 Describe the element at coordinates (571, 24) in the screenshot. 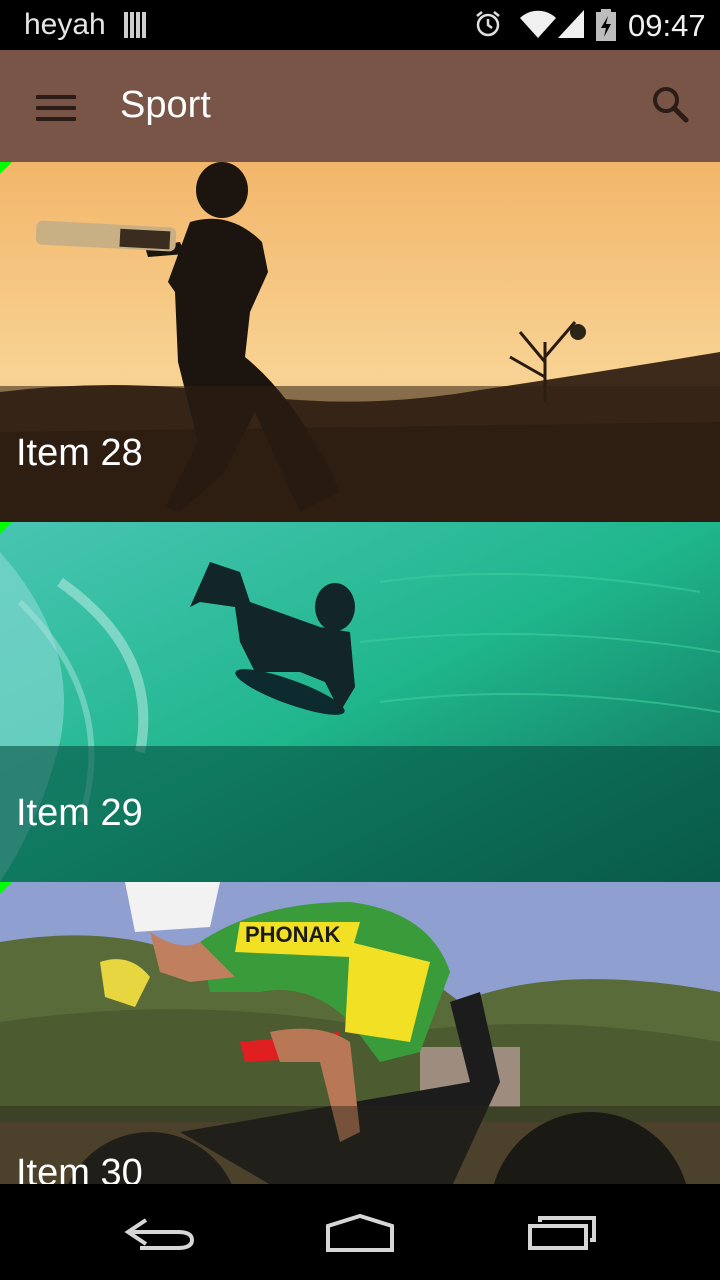

I see `signal-icon` at that location.